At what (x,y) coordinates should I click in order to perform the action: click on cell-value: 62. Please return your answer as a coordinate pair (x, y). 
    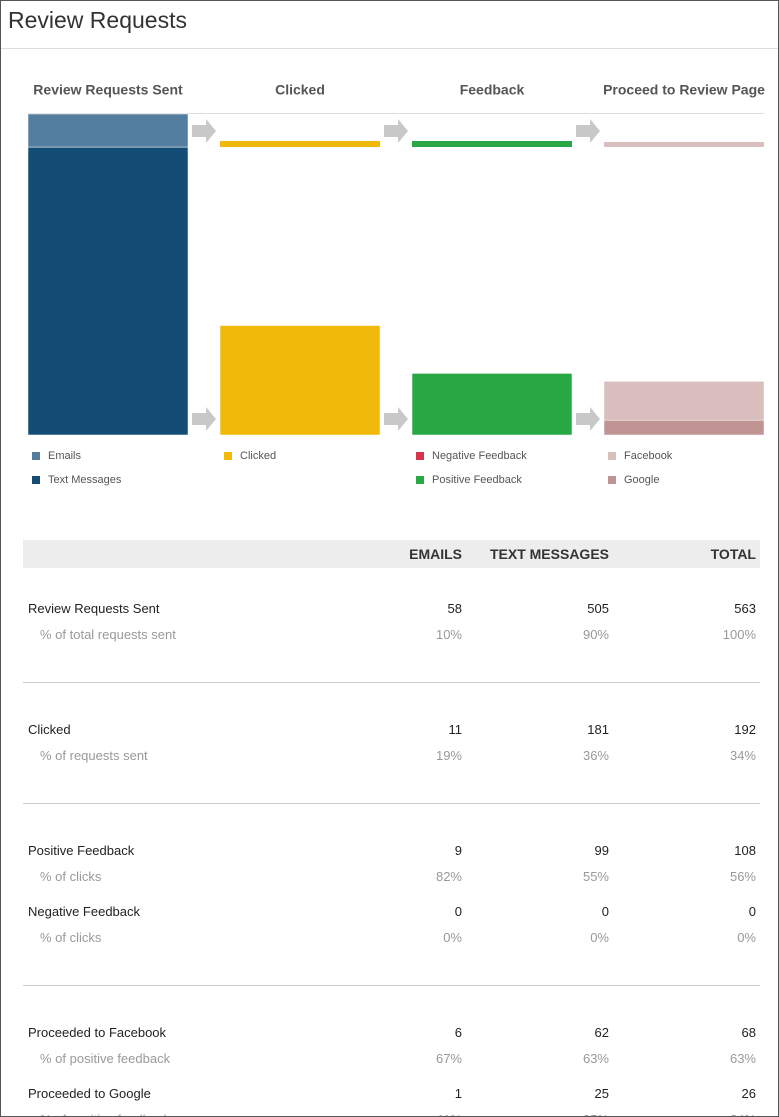
    Looking at the image, I should click on (601, 1032).